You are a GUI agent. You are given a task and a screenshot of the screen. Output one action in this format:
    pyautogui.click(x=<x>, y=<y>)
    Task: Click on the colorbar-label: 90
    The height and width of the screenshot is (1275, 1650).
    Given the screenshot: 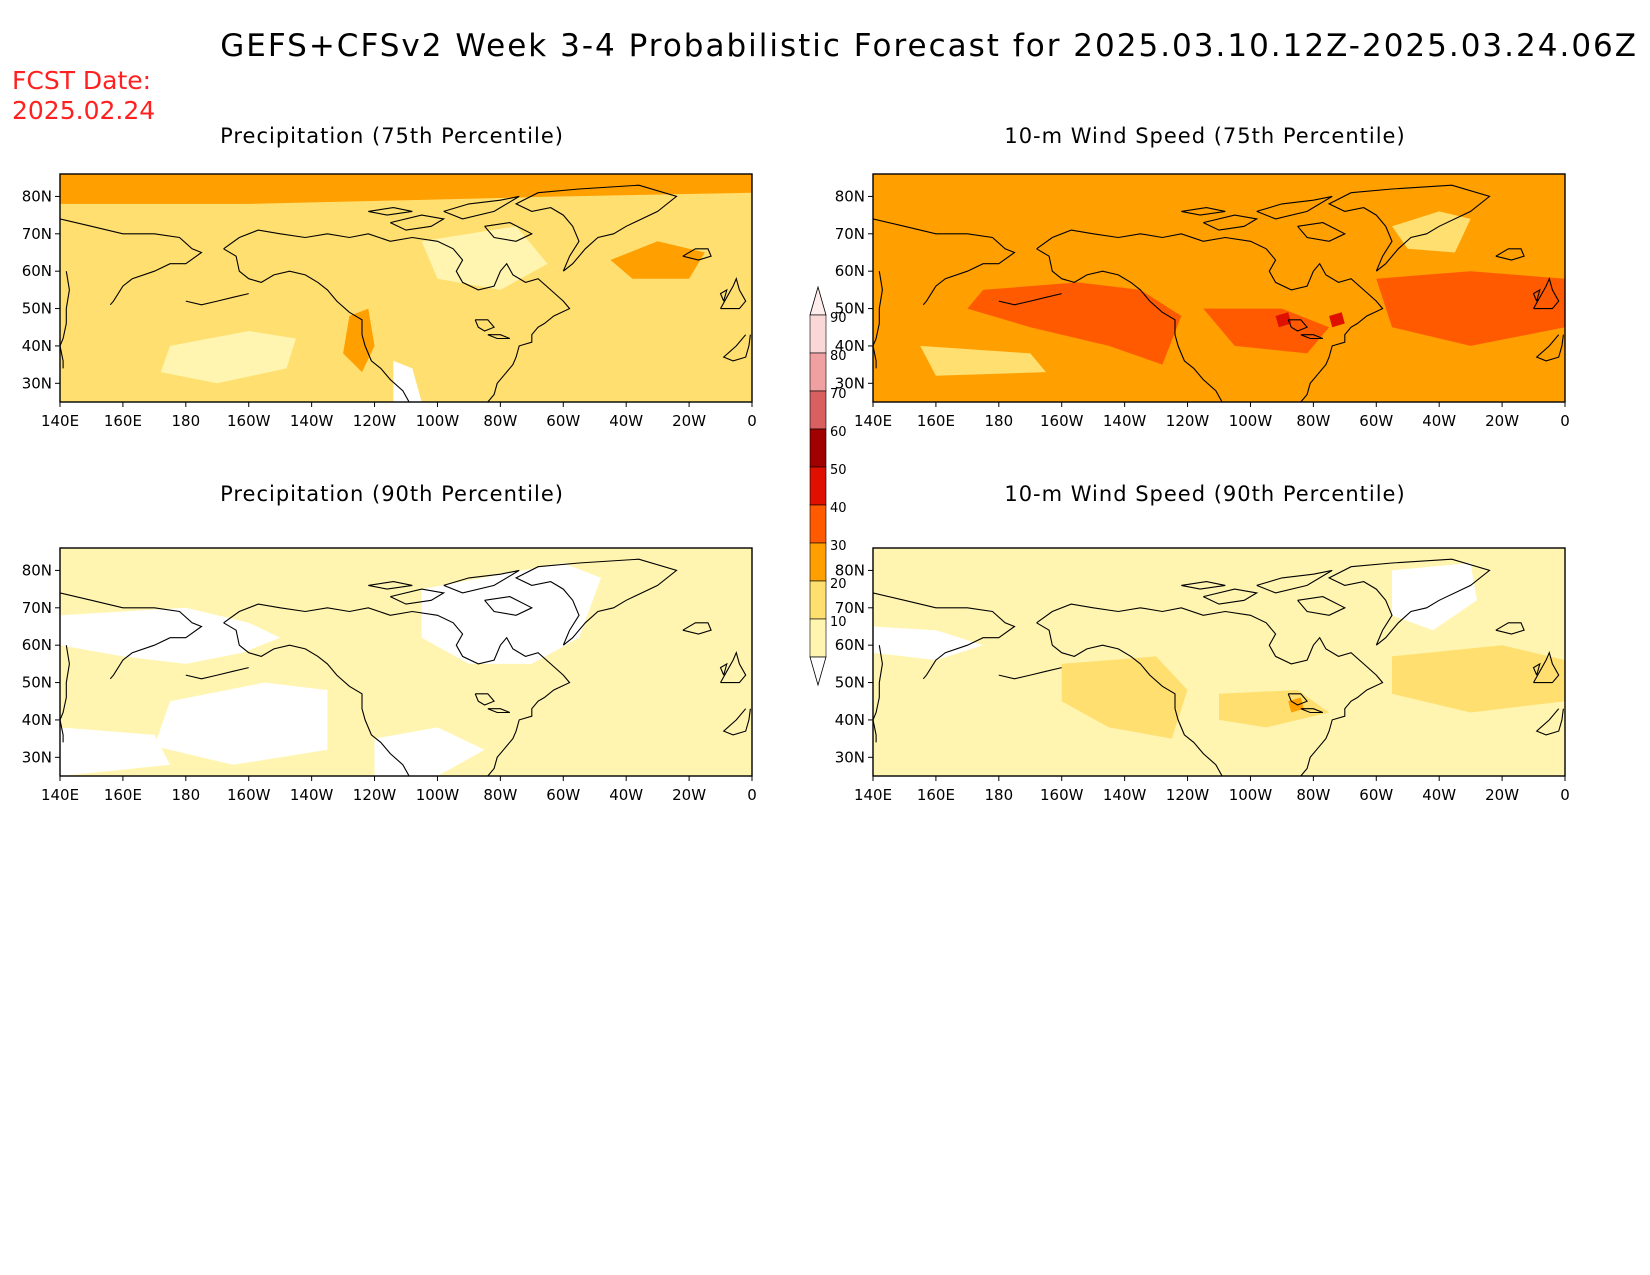 What is the action you would take?
    pyautogui.click(x=838, y=318)
    